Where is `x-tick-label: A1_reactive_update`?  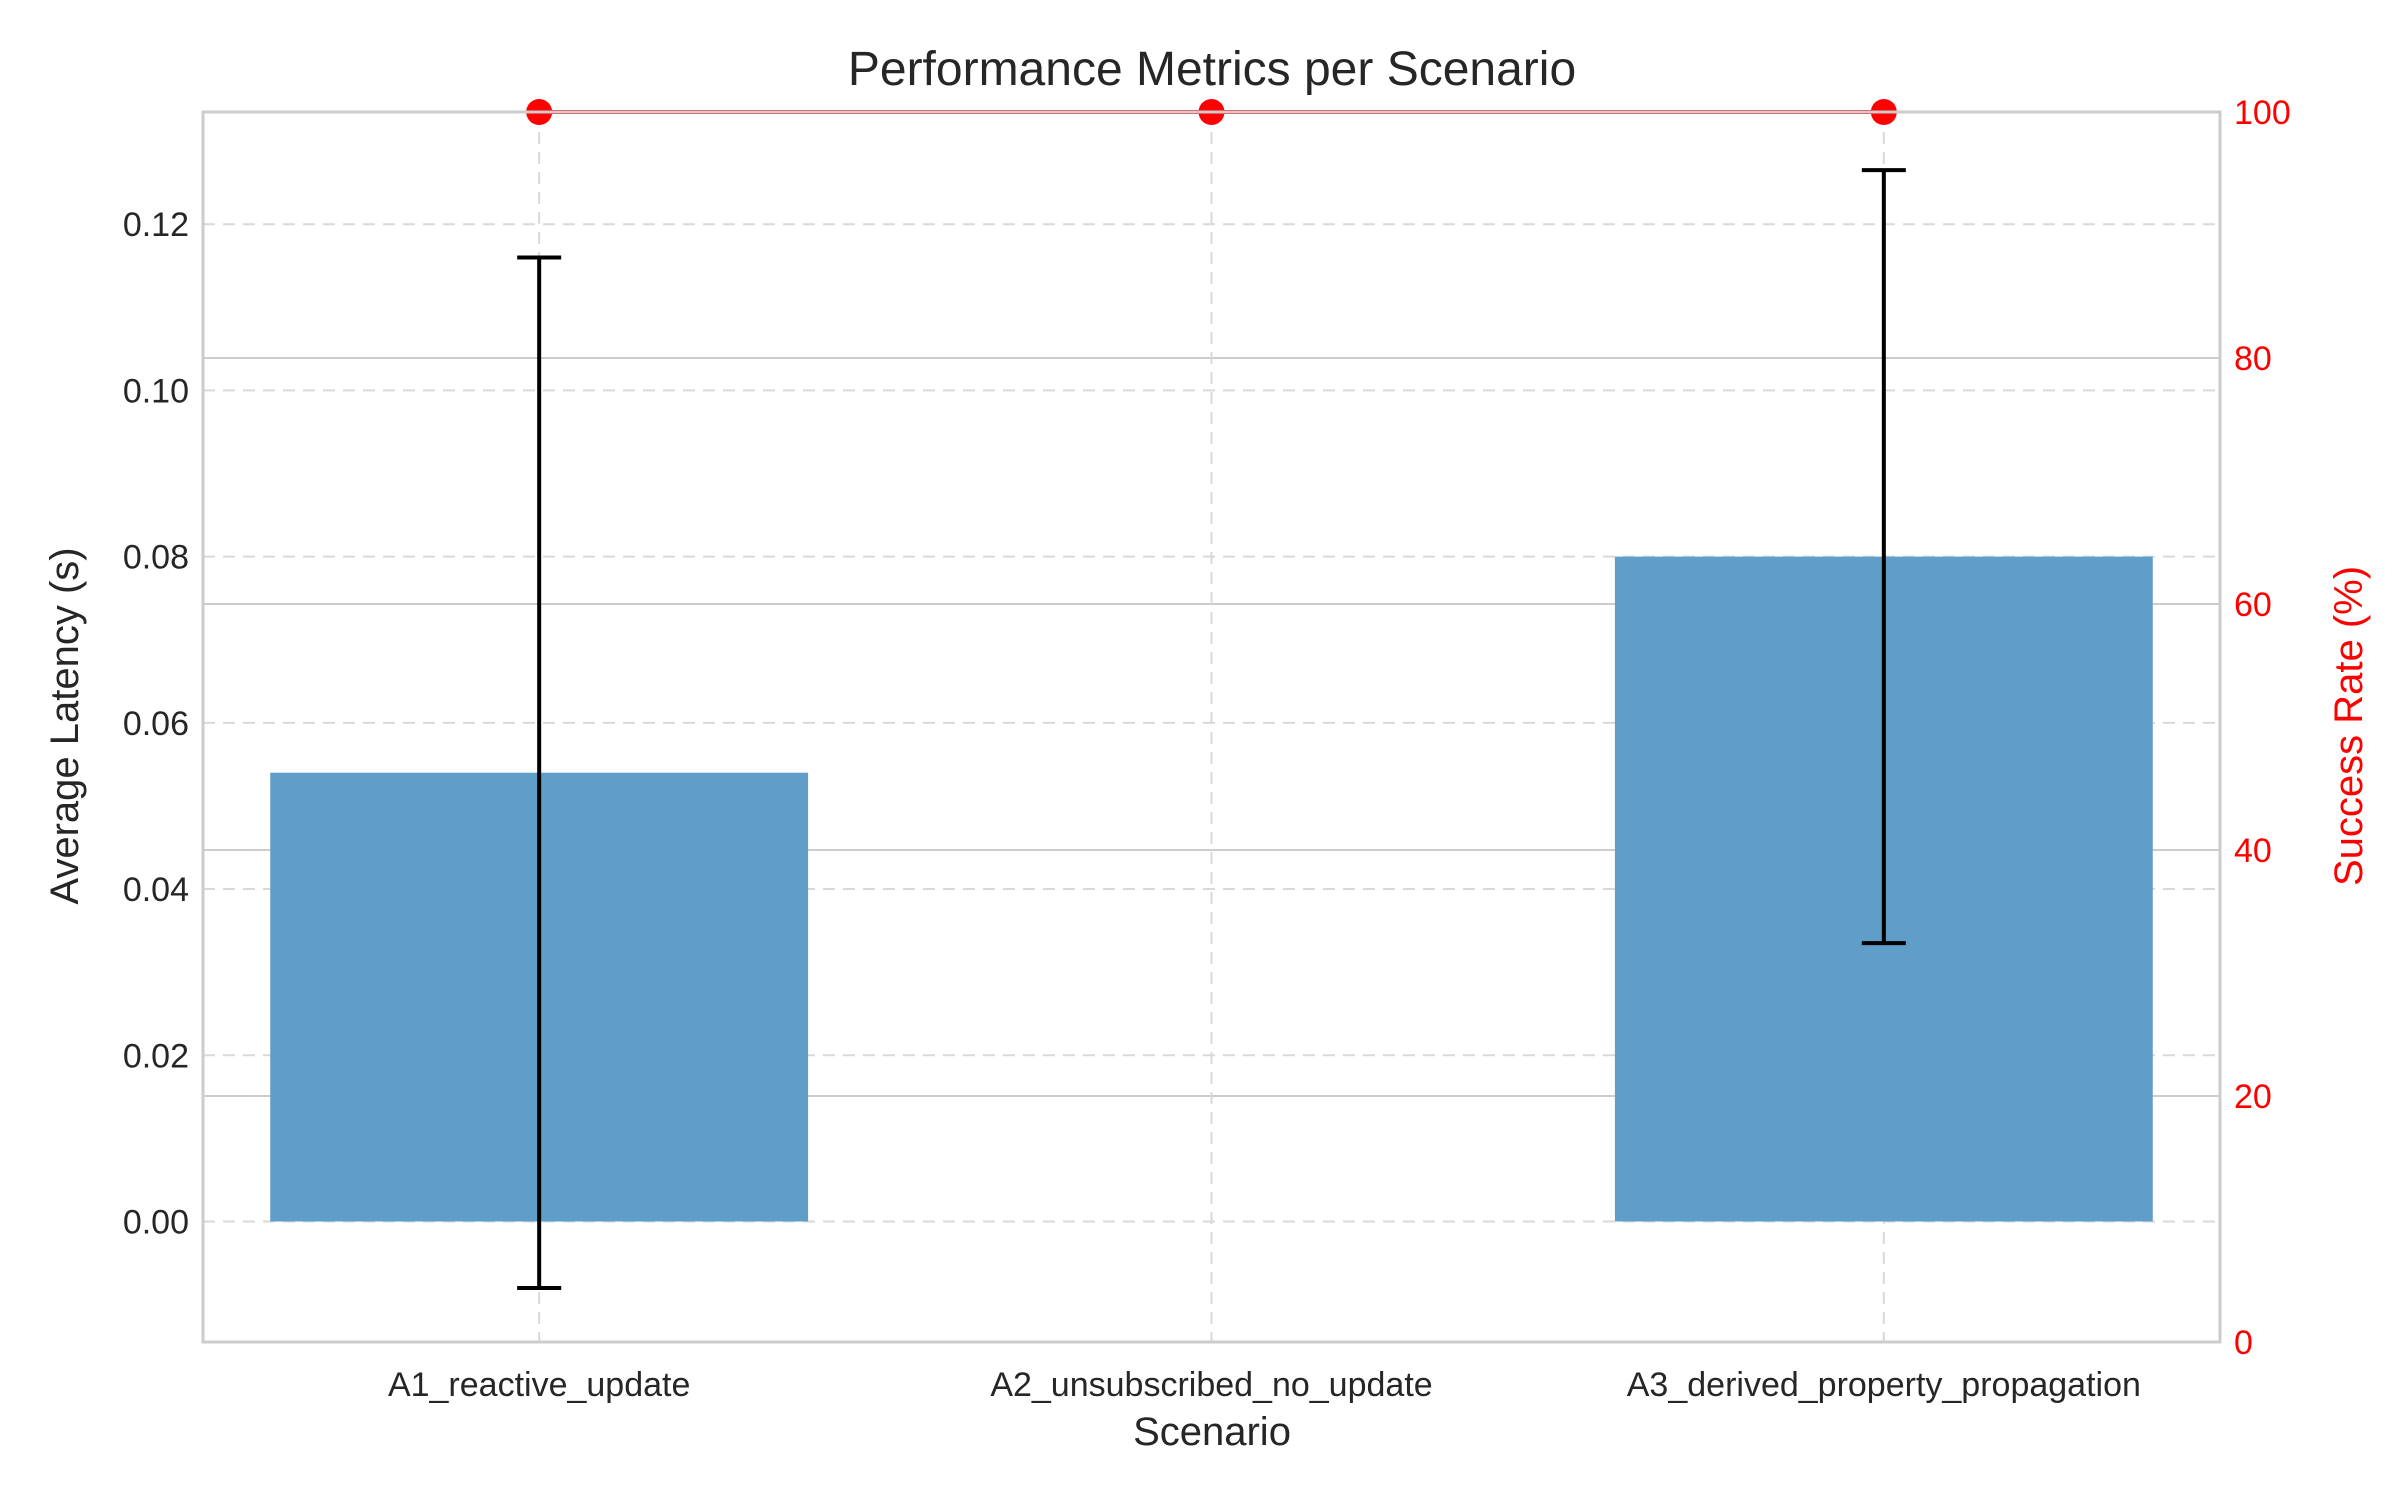
x-tick-label: A1_reactive_update is located at coordinates (539, 1385).